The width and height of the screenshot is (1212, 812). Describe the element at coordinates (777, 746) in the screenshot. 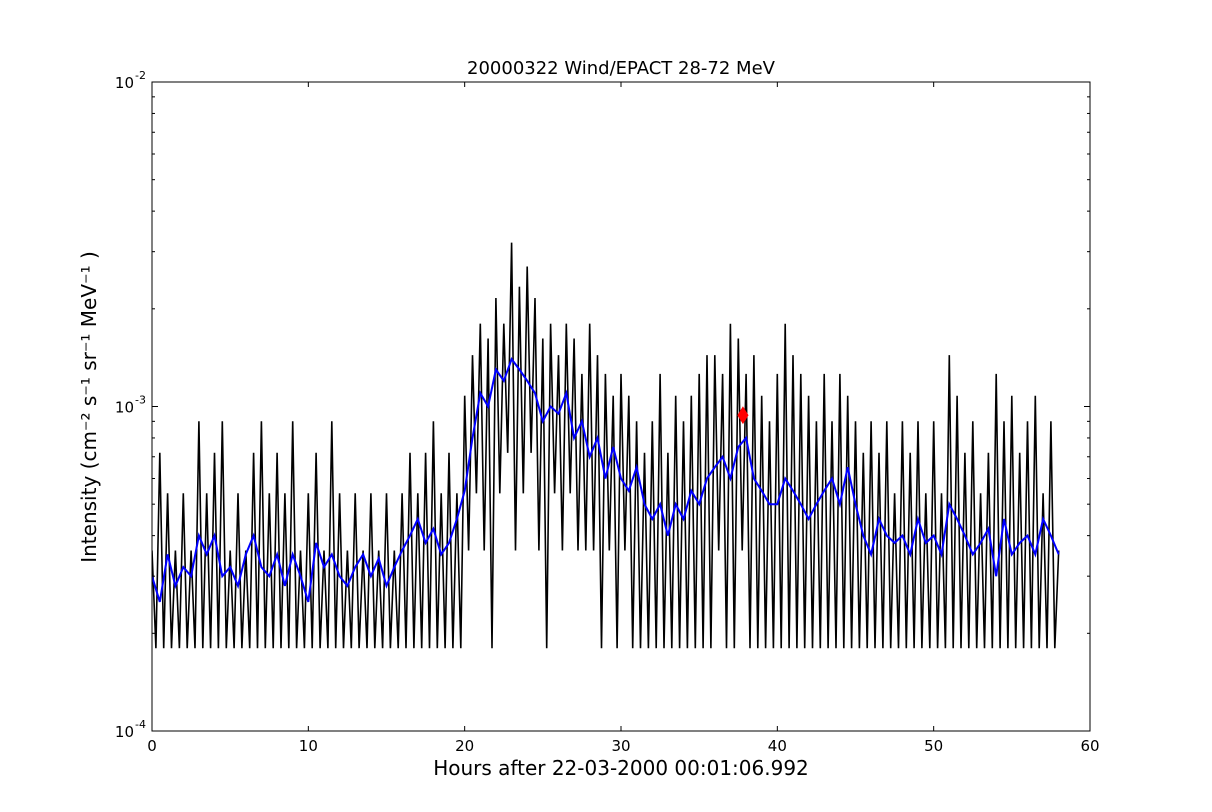

I see `x-tick-label: 40` at that location.